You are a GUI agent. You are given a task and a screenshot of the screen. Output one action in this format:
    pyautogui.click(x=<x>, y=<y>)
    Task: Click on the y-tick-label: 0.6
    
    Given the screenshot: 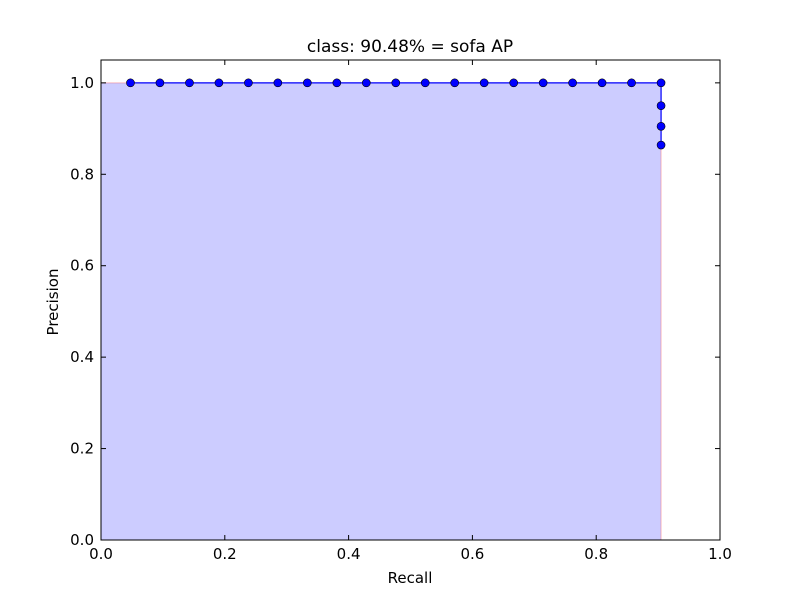 What is the action you would take?
    pyautogui.click(x=82, y=266)
    